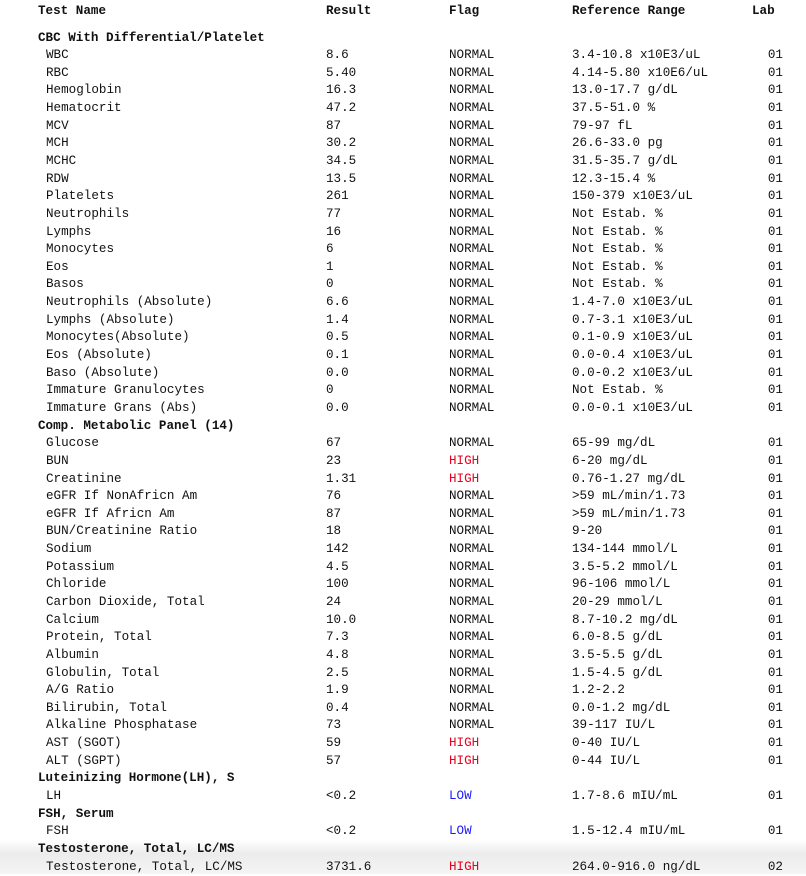 Image resolution: width=806 pixels, height=876 pixels. What do you see at coordinates (464, 866) in the screenshot?
I see `flag-cell: HIGH` at bounding box center [464, 866].